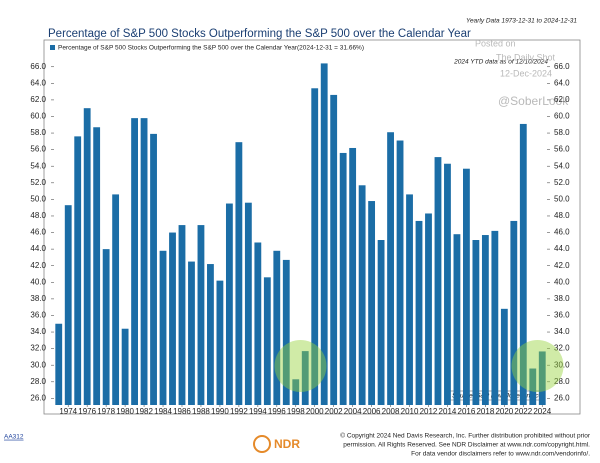  I want to click on y2-tick-label: 54.0, so click(562, 165).